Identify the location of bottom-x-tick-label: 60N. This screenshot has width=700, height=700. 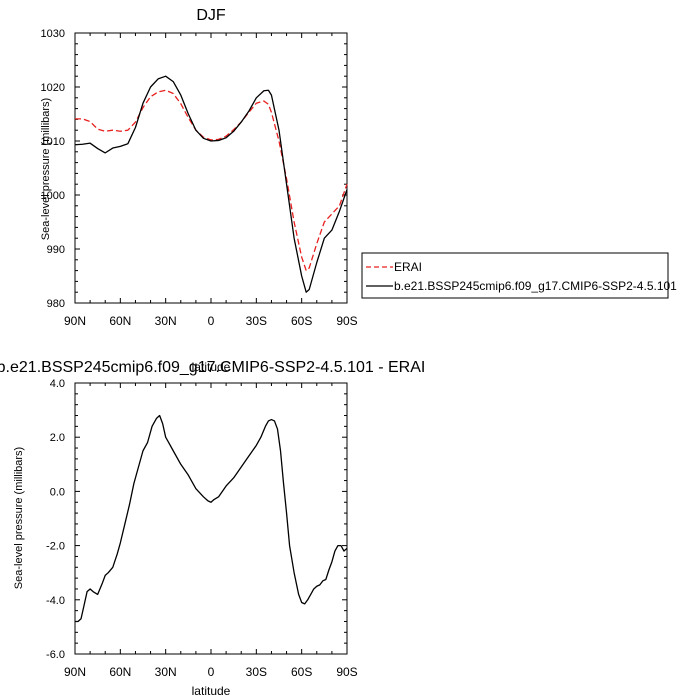
(120, 672).